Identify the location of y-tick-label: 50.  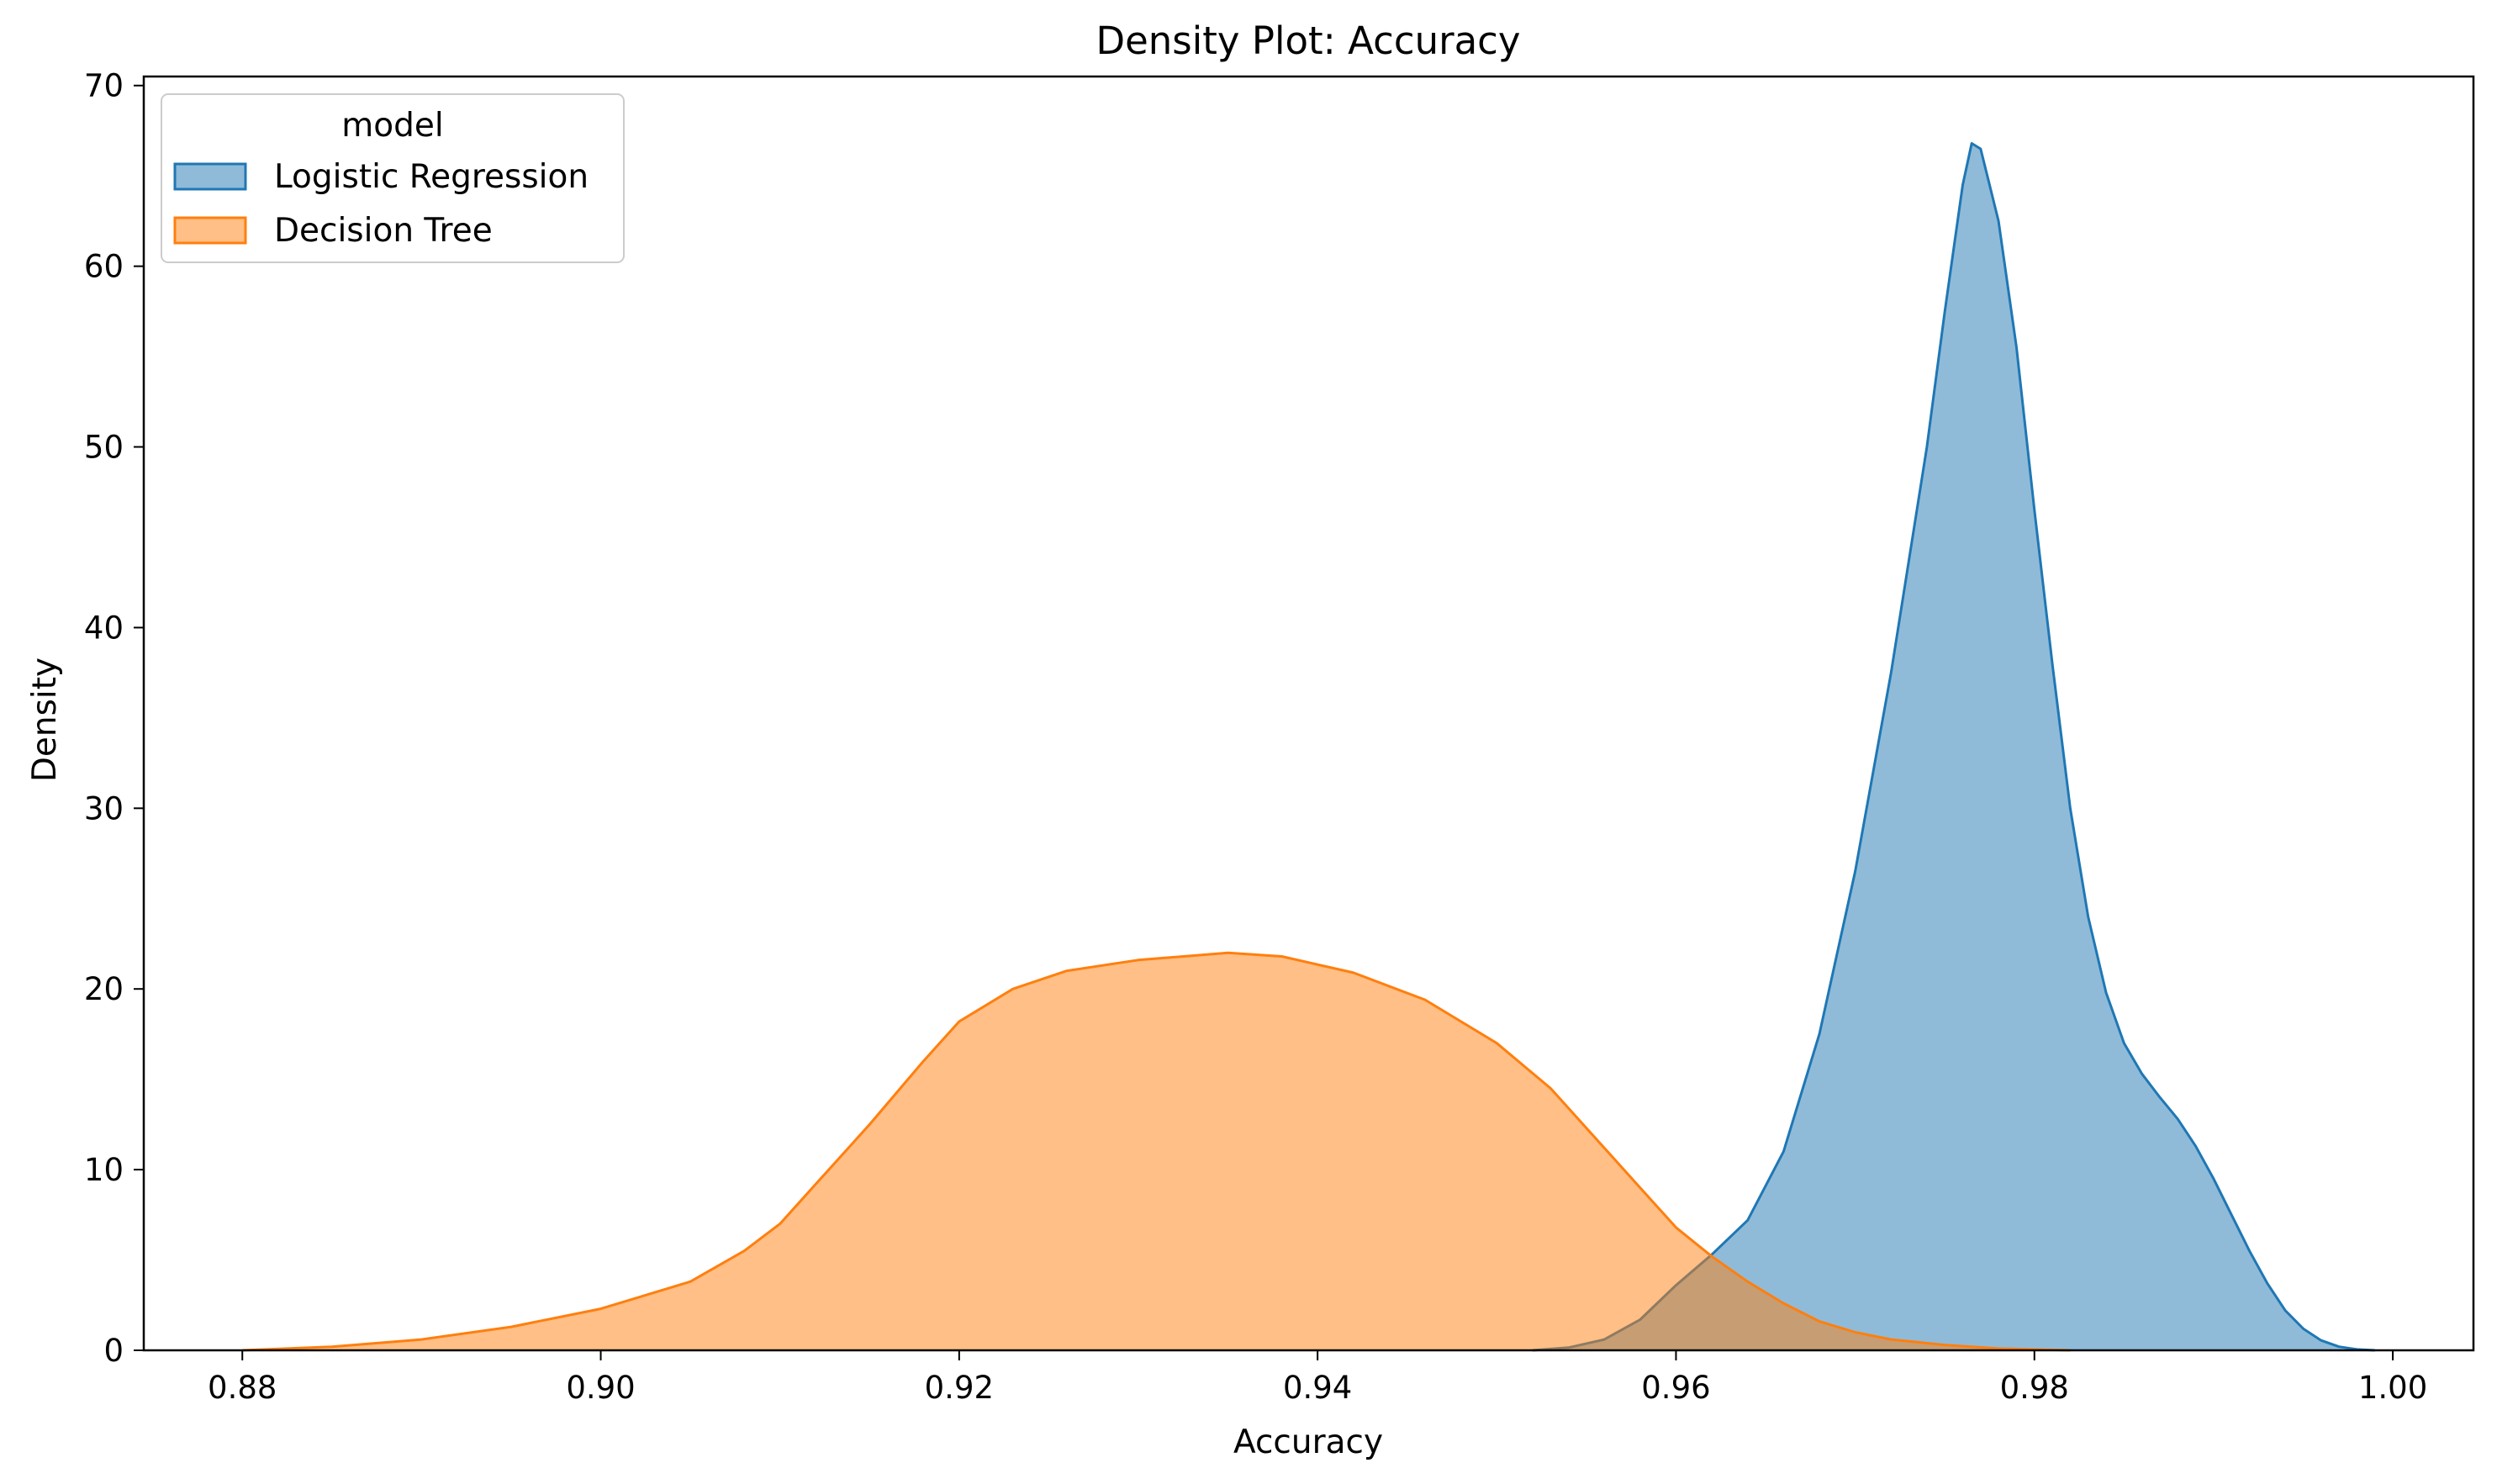
(104, 448).